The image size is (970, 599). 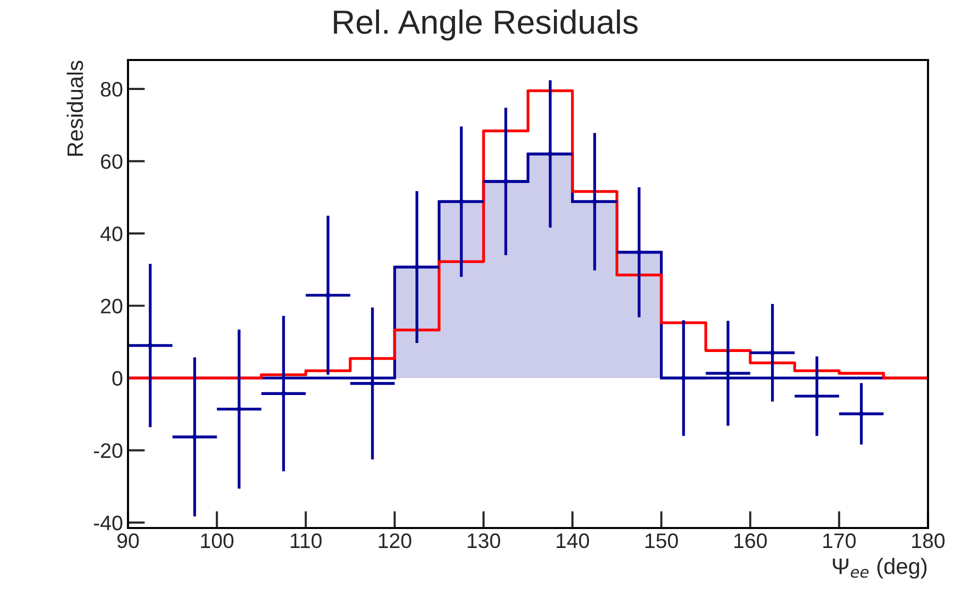 What do you see at coordinates (928, 540) in the screenshot?
I see `x-tick-label: 180` at bounding box center [928, 540].